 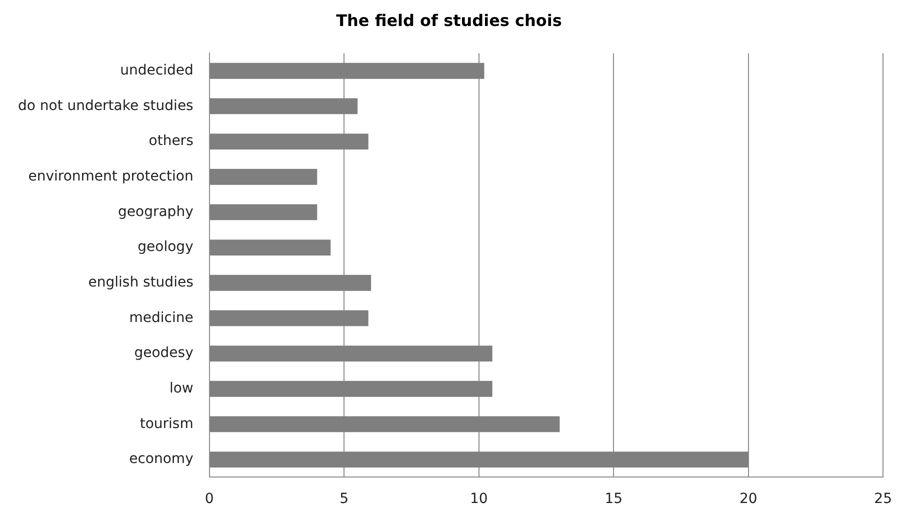 I want to click on y-tick-label: economy, so click(x=161, y=459).